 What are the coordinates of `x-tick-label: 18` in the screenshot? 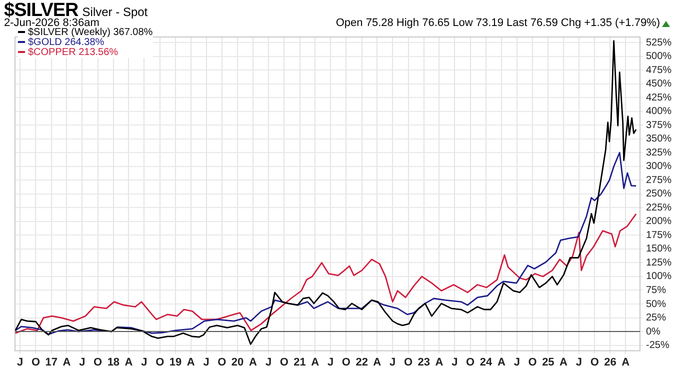 It's located at (113, 362).